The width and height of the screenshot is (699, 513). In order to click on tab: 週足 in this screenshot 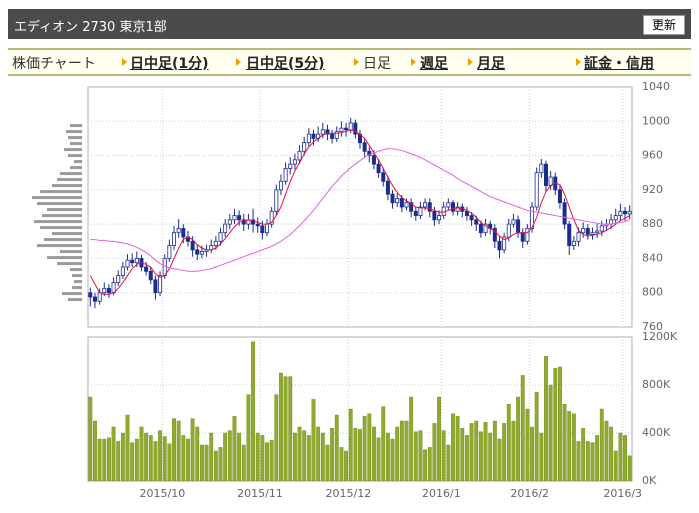, I will do `click(434, 64)`.